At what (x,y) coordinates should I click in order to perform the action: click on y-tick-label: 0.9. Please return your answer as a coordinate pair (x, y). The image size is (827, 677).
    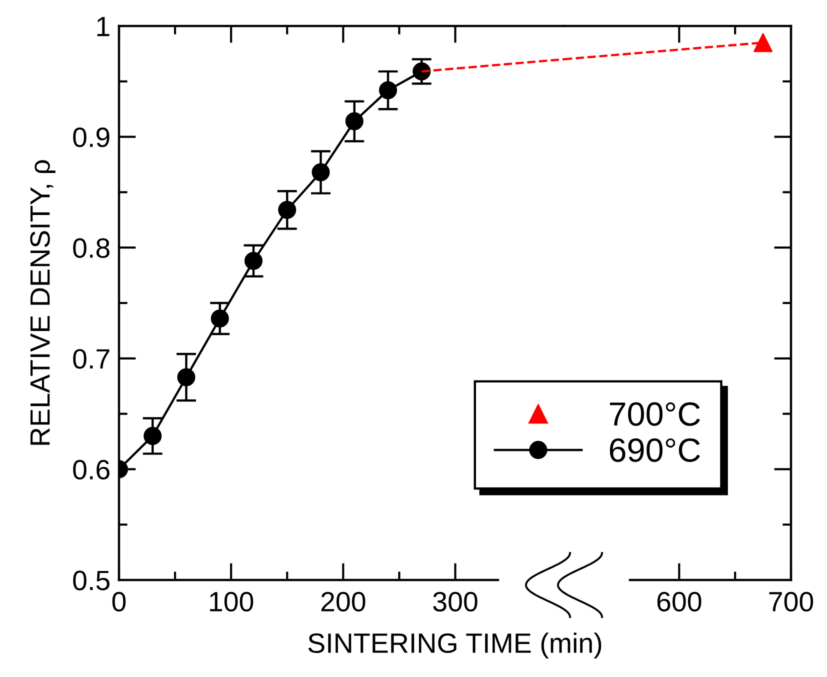
    Looking at the image, I should click on (91, 137).